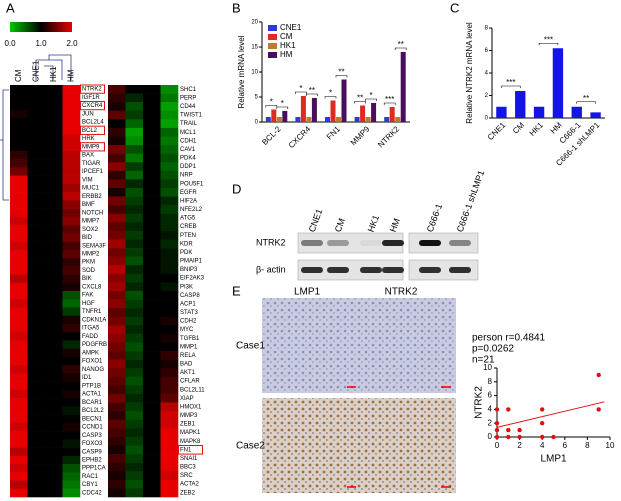 The width and height of the screenshot is (621, 501). Describe the element at coordinates (188, 90) in the screenshot. I see `gene-label: SHC1` at that location.